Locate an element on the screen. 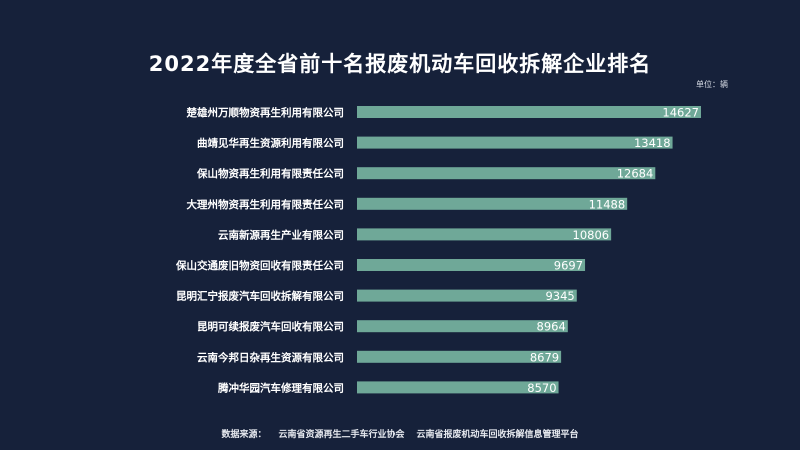  source-label: 数据来源： is located at coordinates (244, 435).